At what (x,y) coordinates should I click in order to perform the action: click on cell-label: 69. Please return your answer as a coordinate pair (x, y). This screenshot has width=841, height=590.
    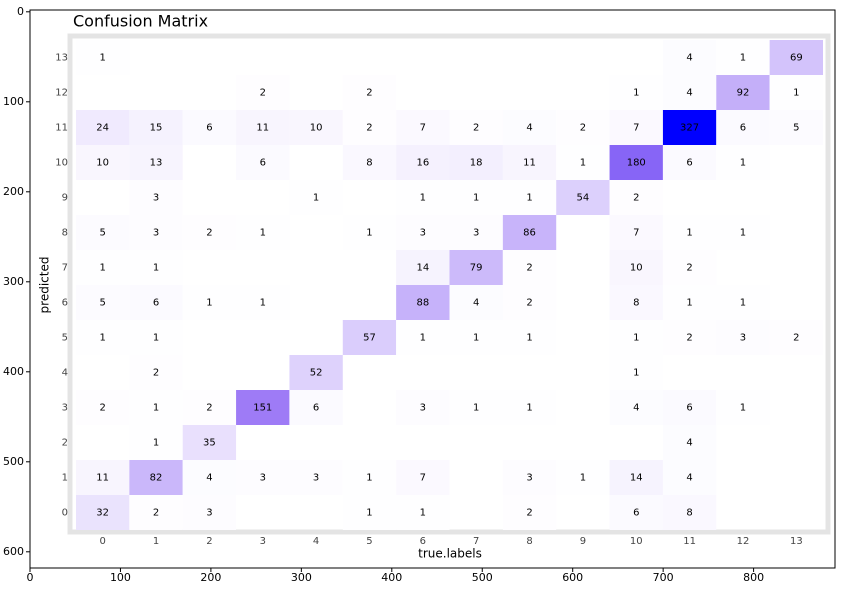
    Looking at the image, I should click on (796, 58).